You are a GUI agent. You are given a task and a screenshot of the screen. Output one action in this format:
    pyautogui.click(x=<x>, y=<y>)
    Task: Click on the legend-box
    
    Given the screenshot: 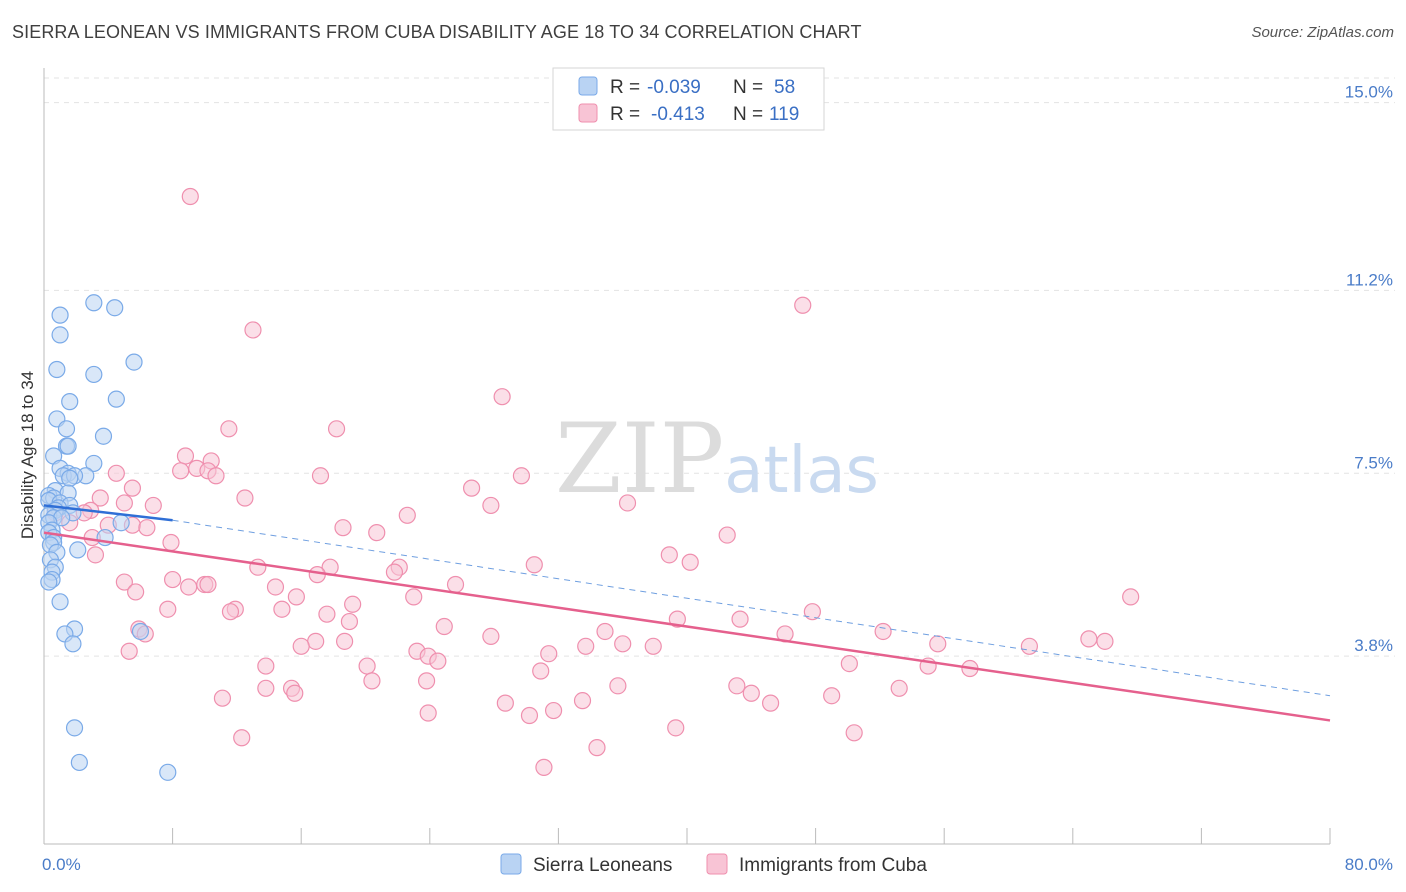 What is the action you would take?
    pyautogui.click(x=688, y=99)
    